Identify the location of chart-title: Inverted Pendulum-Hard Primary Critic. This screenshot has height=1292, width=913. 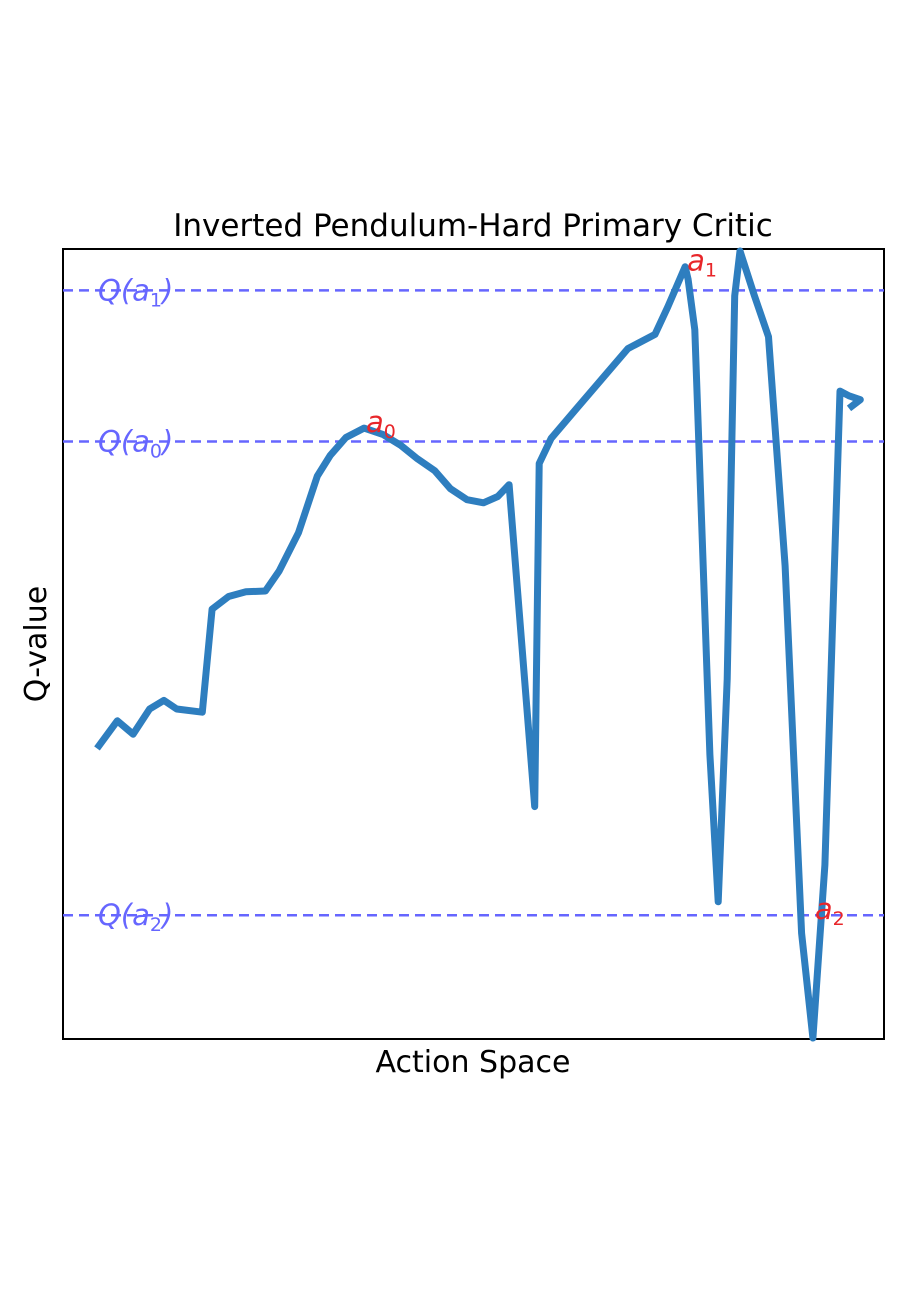
(473, 226).